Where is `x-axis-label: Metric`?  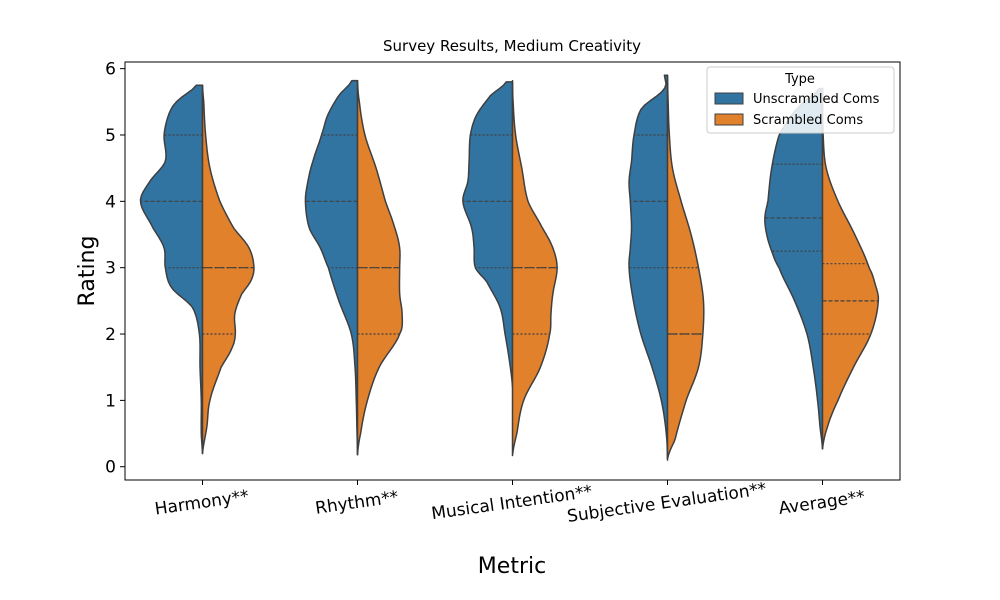
x-axis-label: Metric is located at coordinates (512, 566).